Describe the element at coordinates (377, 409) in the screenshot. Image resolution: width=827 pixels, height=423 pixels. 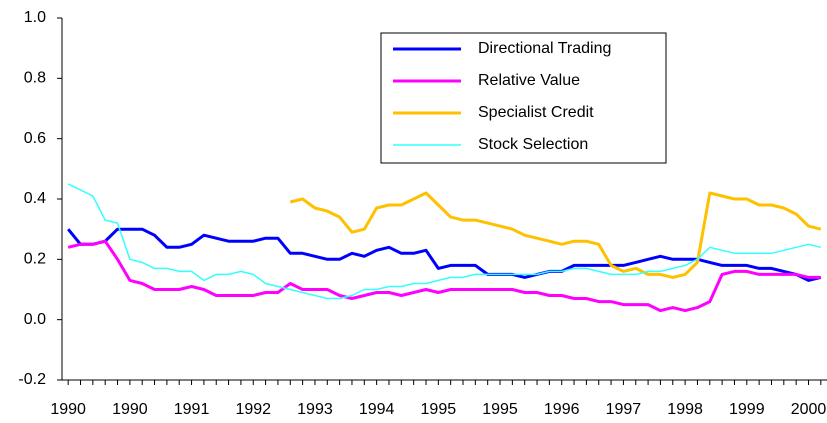
I see `x-tick-label: 1994` at that location.